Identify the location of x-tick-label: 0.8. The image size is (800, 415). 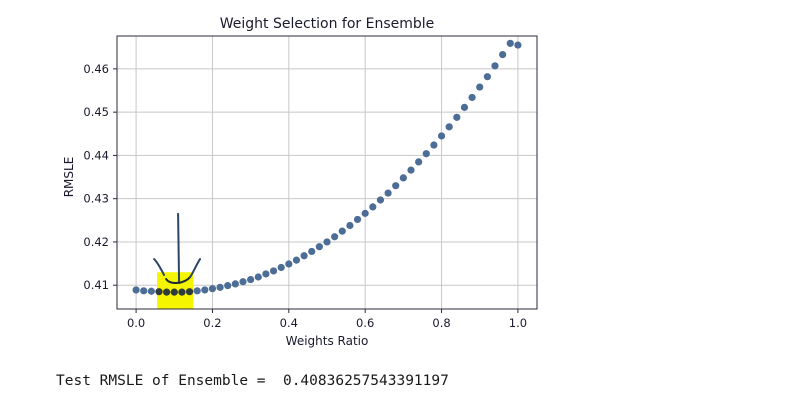
(441, 323).